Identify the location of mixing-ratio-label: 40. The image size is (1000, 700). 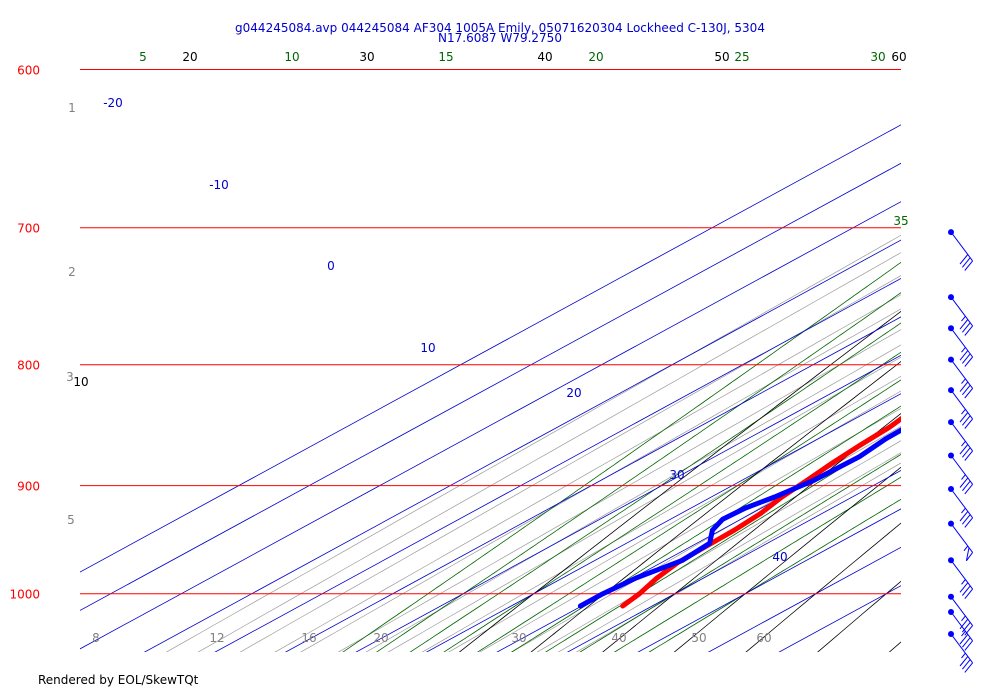
(618, 638).